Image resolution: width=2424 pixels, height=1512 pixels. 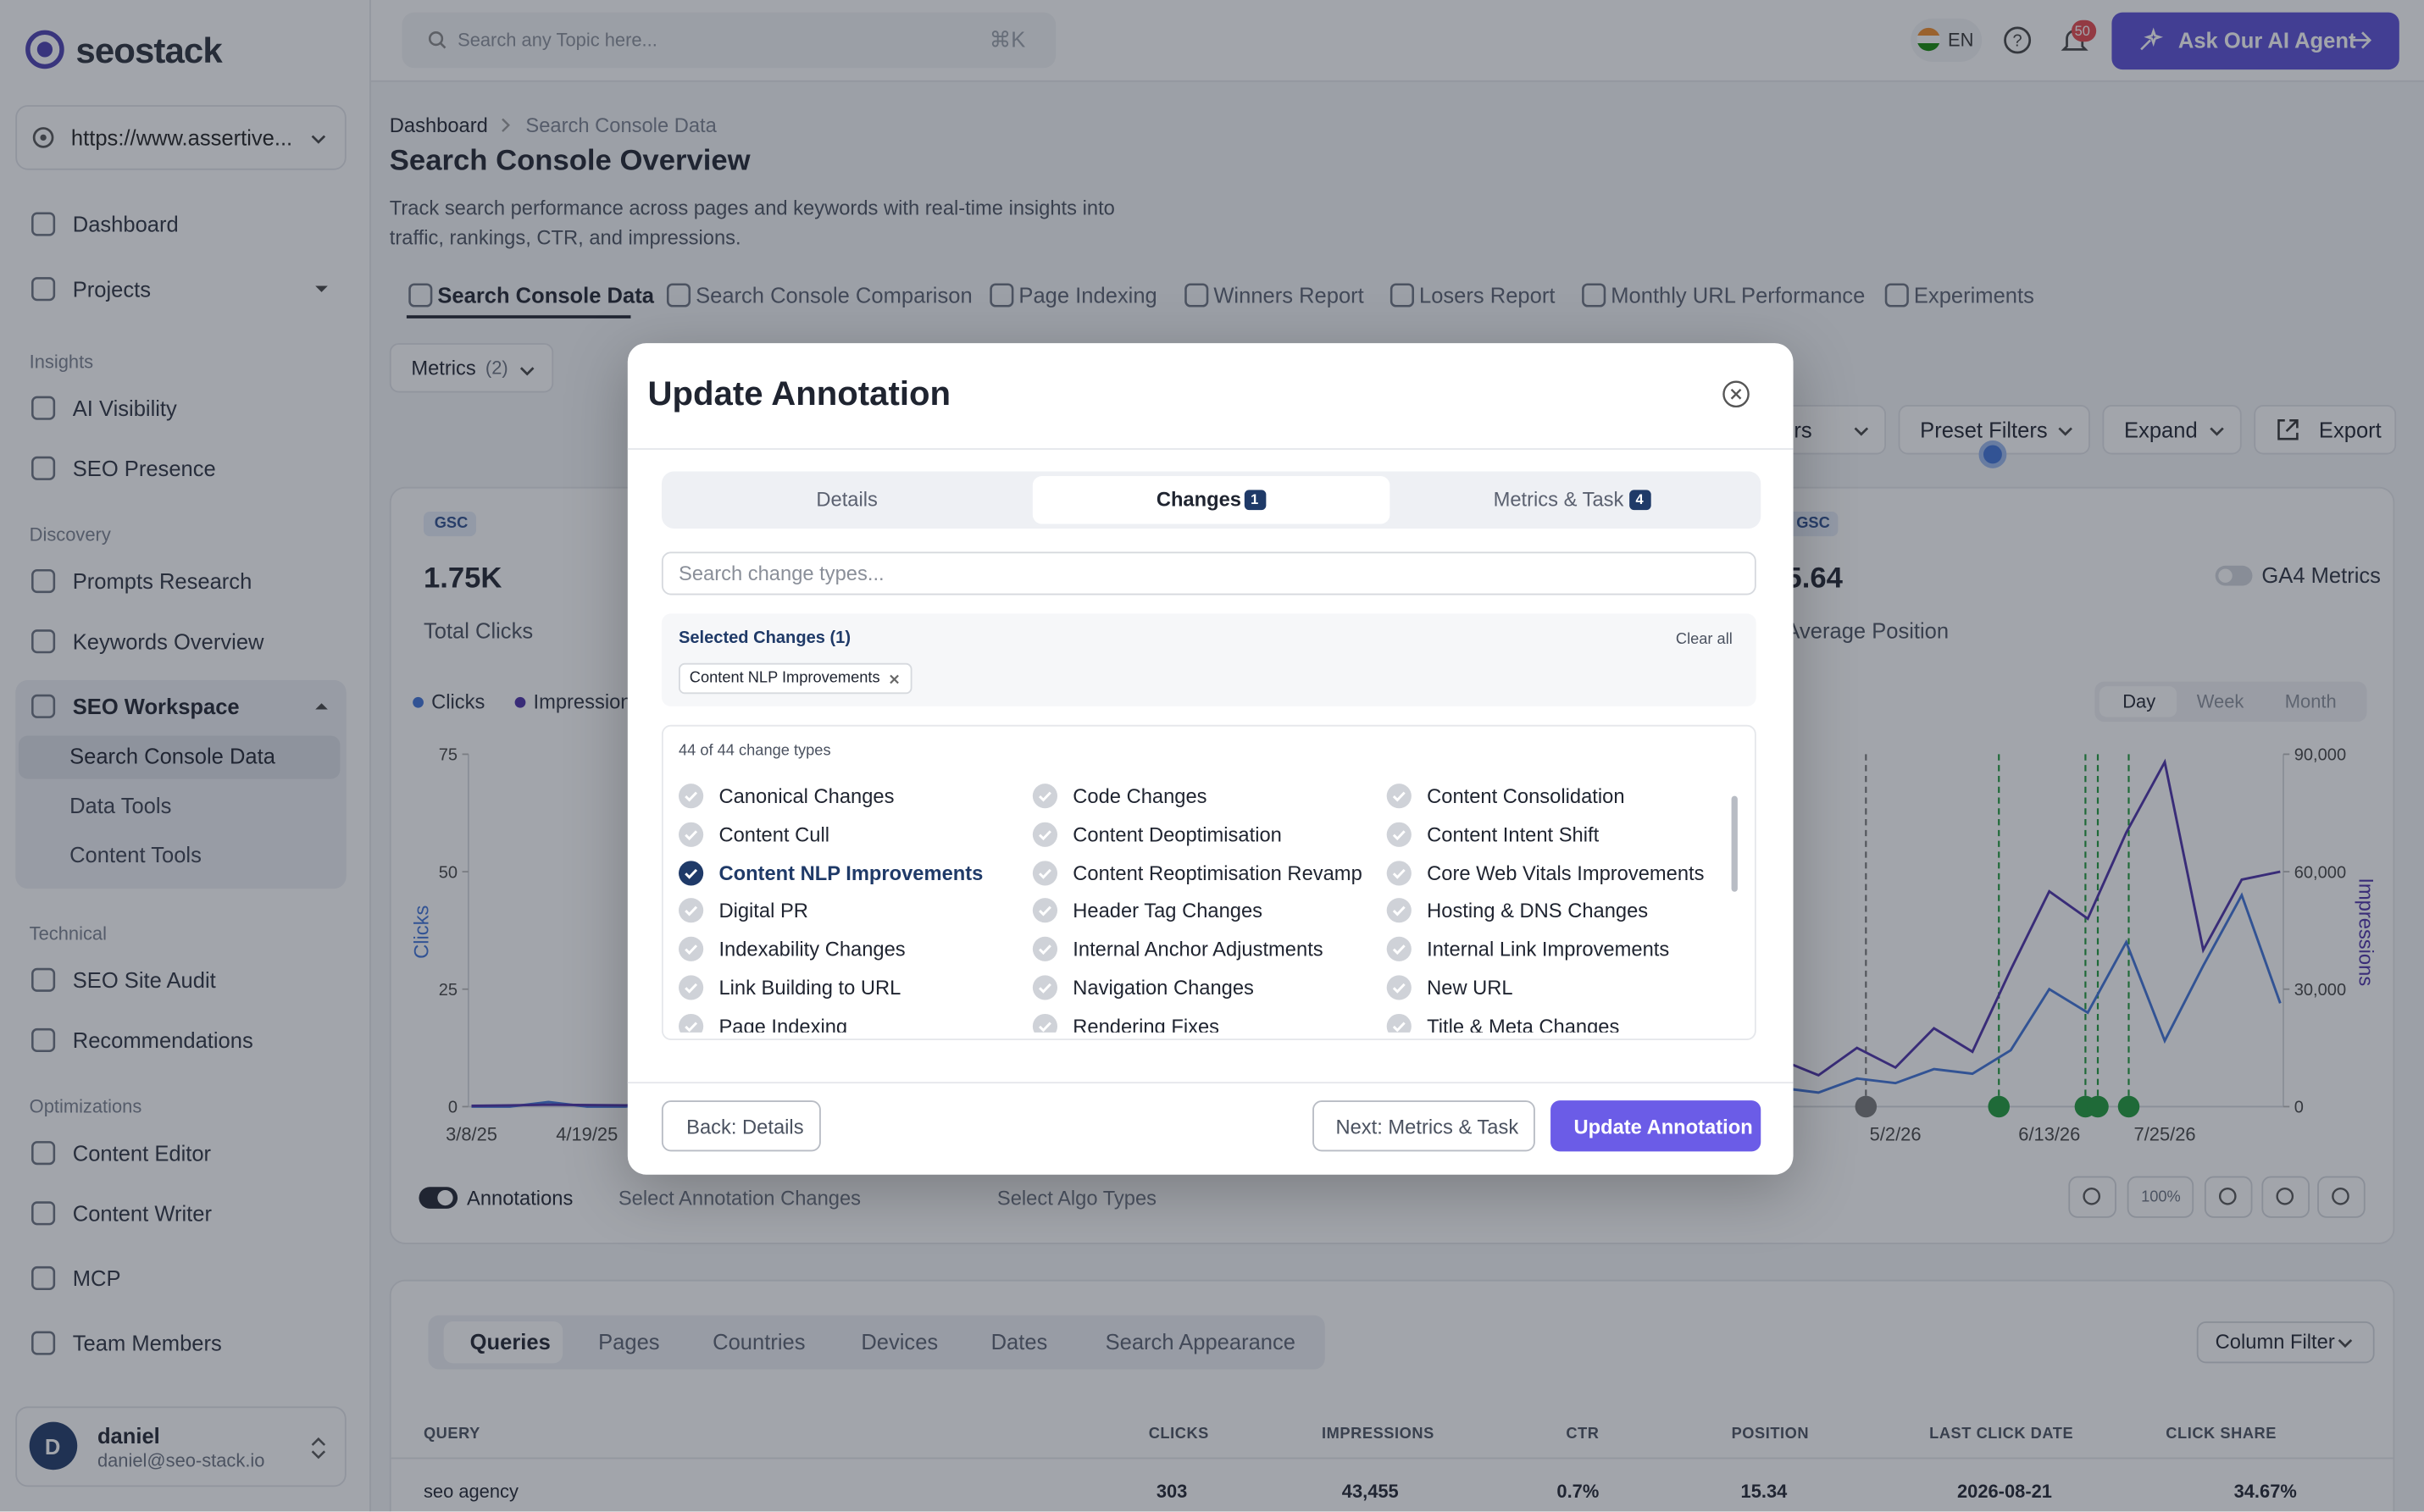 I want to click on submit-button, so click(x=1655, y=1126).